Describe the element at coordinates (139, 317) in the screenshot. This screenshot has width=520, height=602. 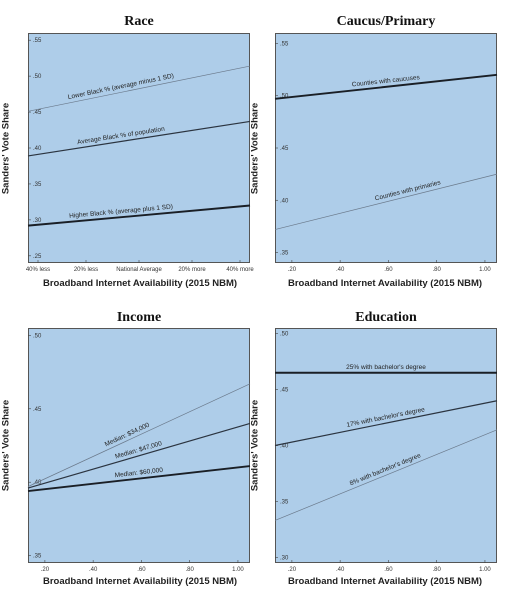
I see `chart-title: Income` at that location.